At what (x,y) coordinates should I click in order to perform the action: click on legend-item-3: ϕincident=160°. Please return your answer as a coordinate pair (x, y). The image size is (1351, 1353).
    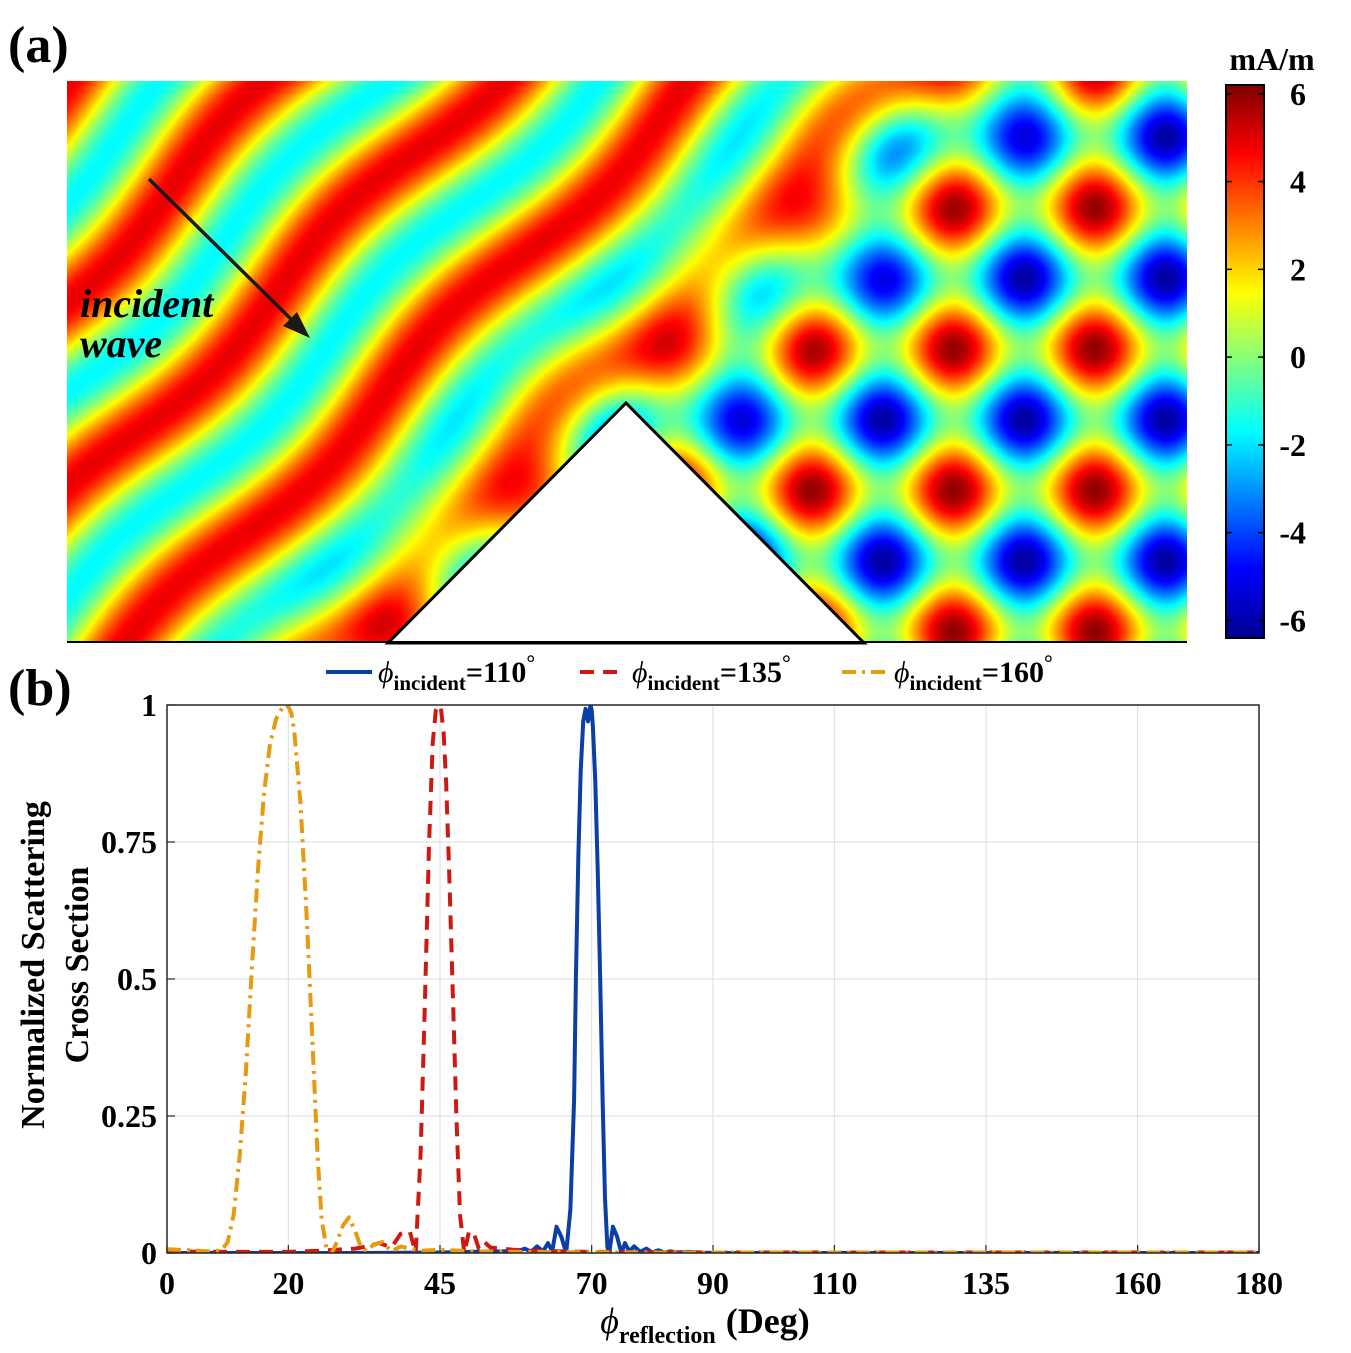
    Looking at the image, I should click on (947, 672).